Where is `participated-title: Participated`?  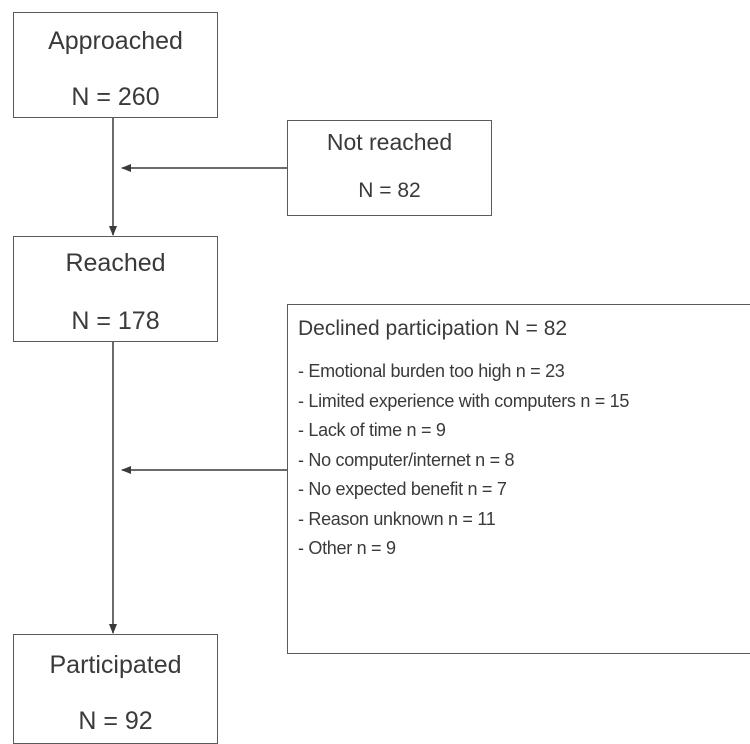
participated-title: Participated is located at coordinates (115, 665).